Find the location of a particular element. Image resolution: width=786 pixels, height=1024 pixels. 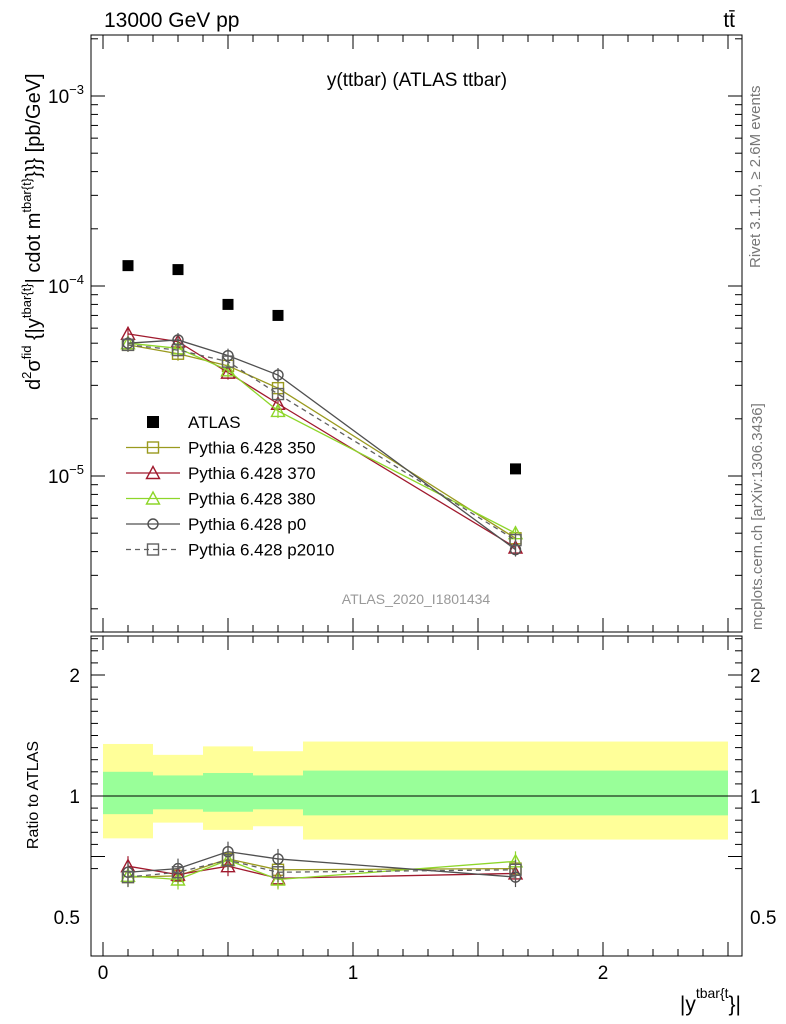

legend-label: Pythia 6.428 350 is located at coordinates (252, 448).